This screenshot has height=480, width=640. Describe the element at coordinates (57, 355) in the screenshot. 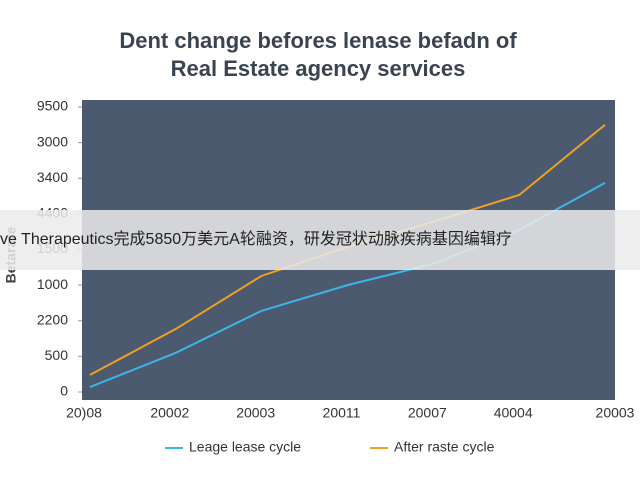

I see `y-tick-label: 500` at that location.